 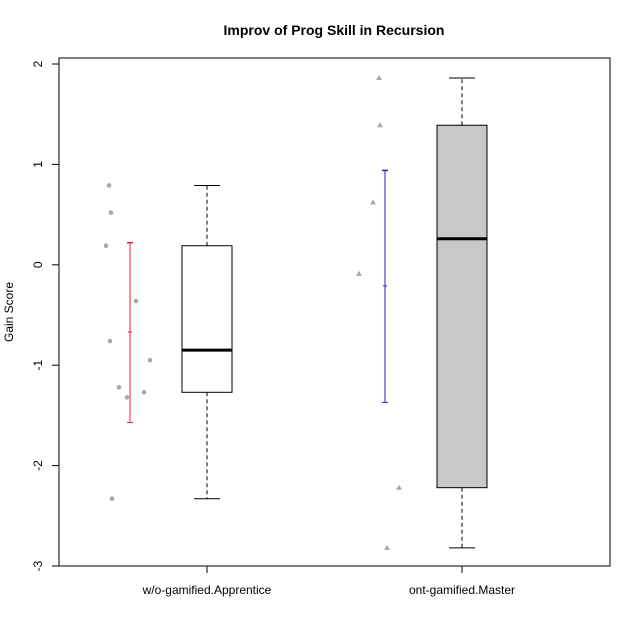 I want to click on x-tick-label: ont-gamified.Master, so click(x=462, y=590).